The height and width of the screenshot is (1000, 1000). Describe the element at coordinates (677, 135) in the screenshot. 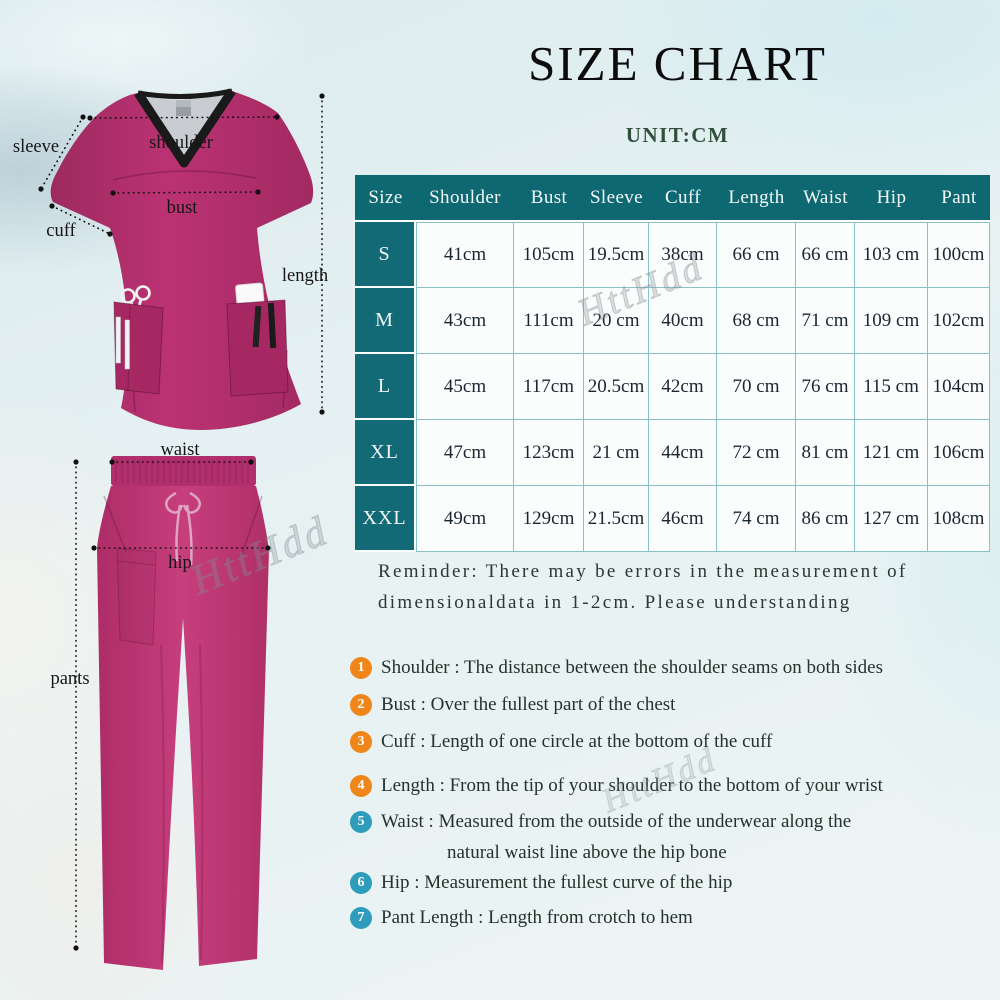

I see `unit-label: UNIT:CM` at that location.